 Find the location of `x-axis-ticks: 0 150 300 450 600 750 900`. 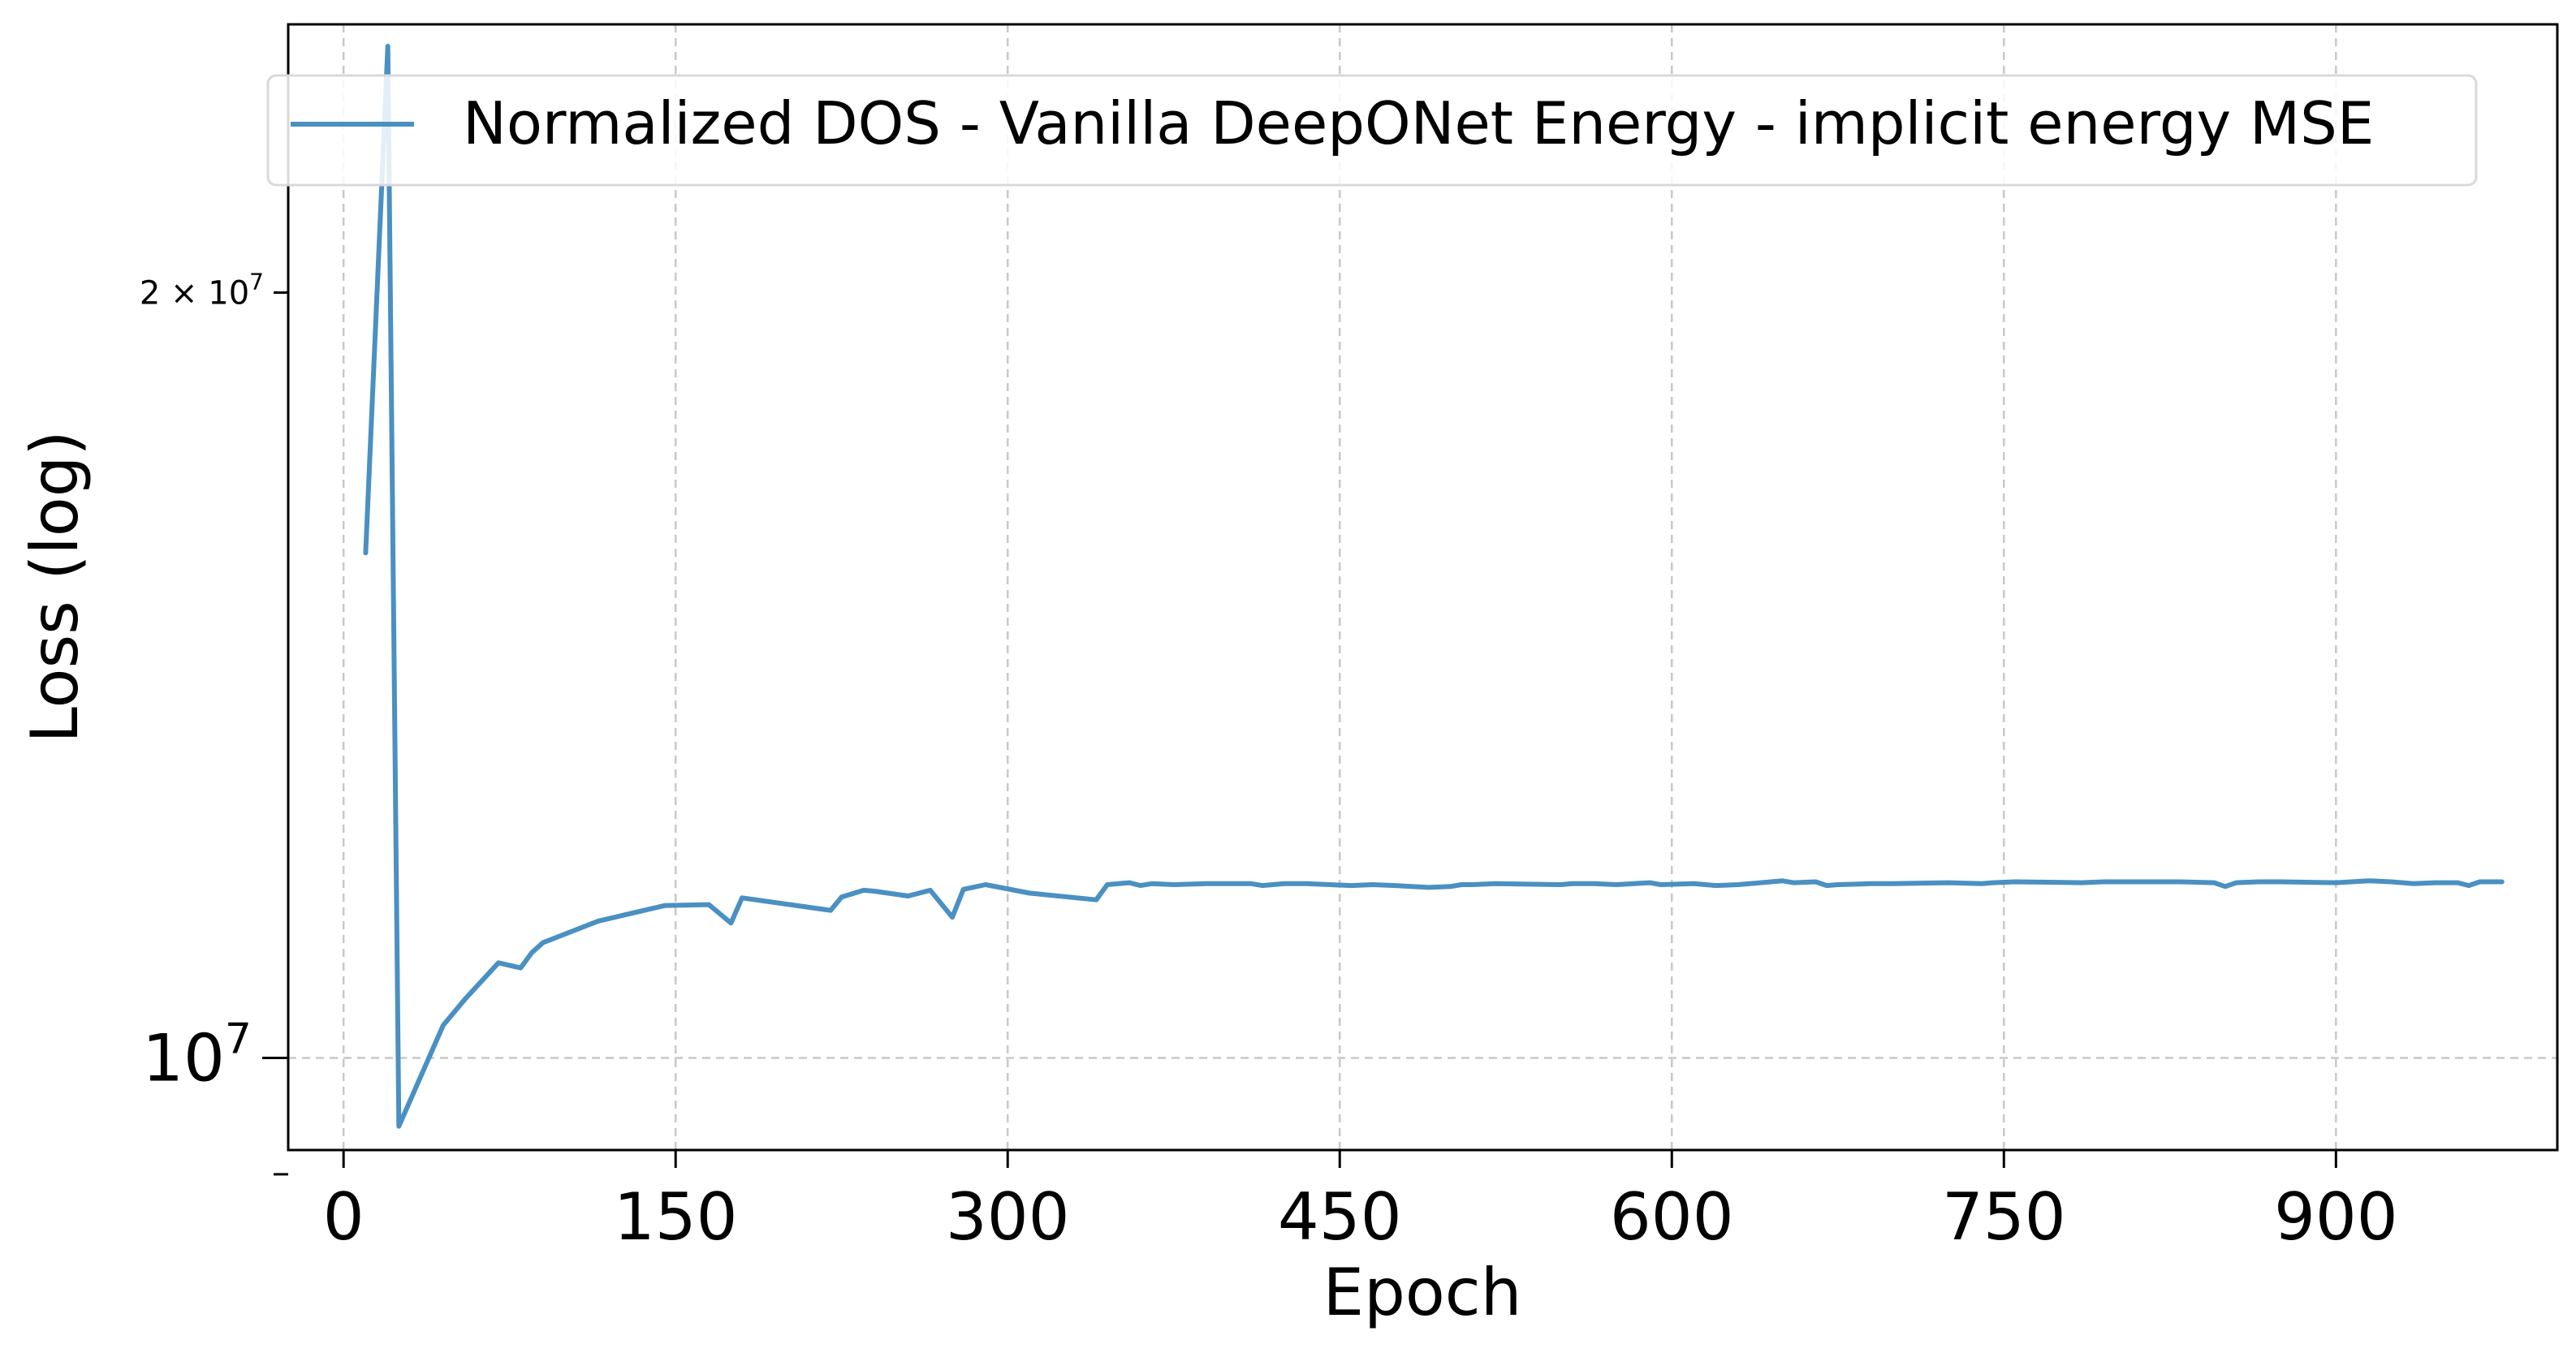

x-axis-ticks: 0 150 300 450 600 750 900 is located at coordinates (1360, 1202).